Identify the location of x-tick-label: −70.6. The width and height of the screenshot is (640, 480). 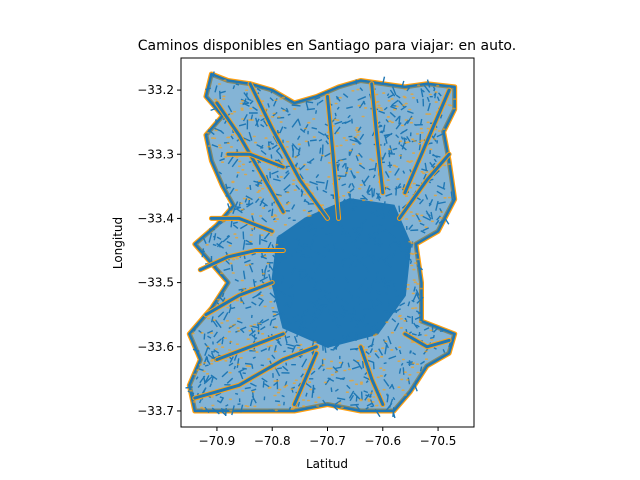
(382, 441).